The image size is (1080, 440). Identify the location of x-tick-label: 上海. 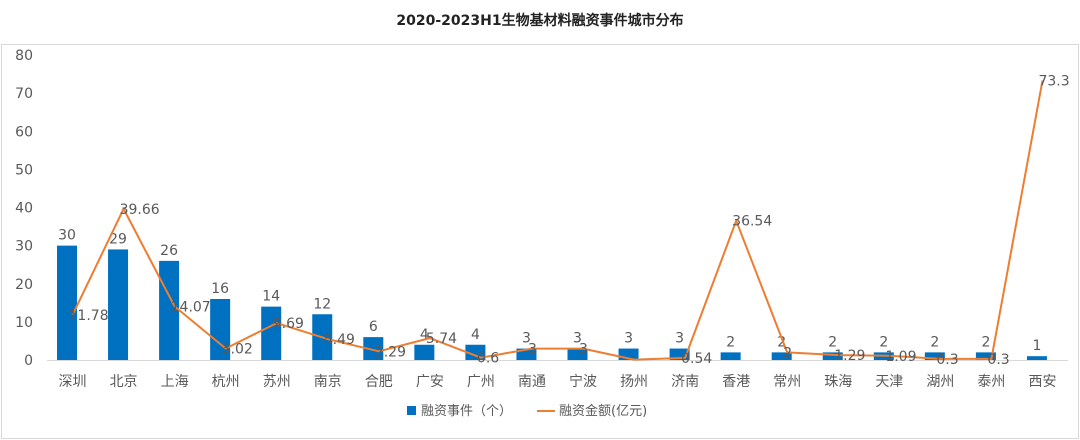
(175, 382).